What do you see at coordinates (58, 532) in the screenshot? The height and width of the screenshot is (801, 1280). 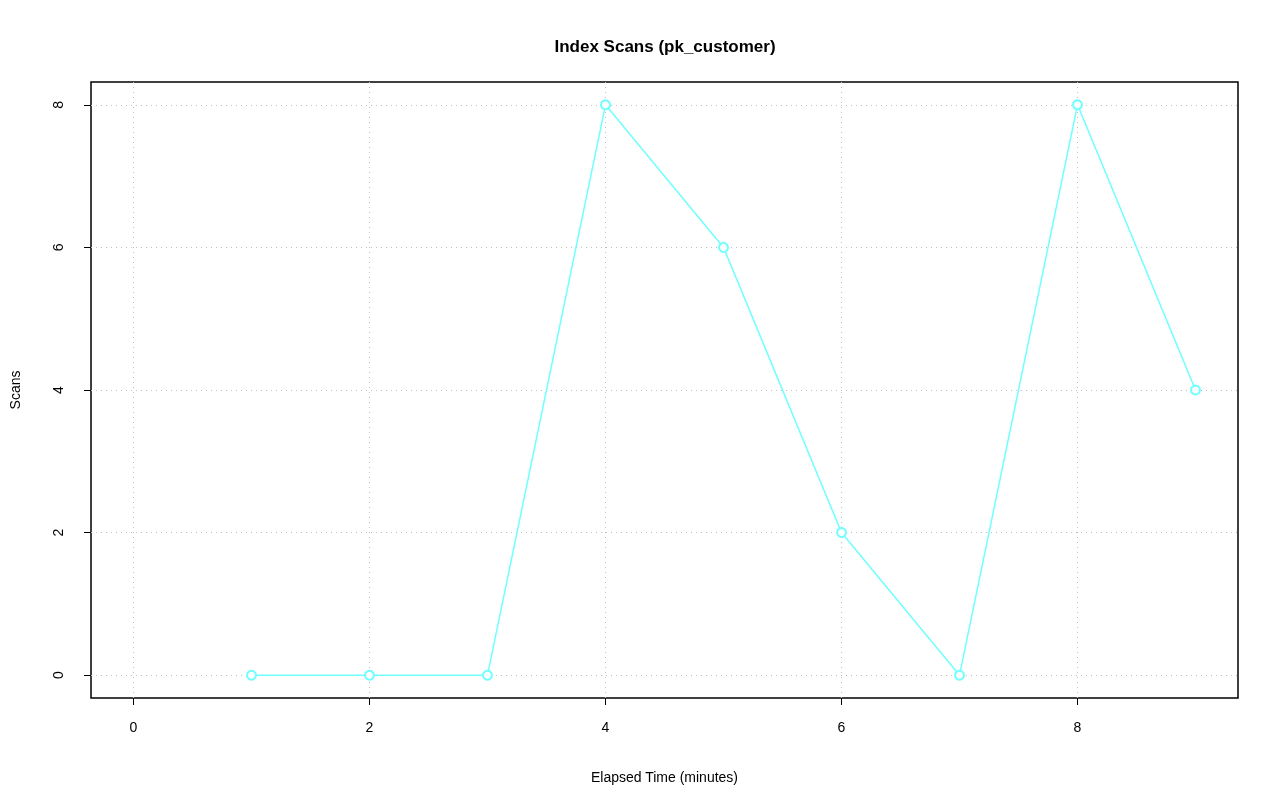 I see `y-tick-label: 2` at bounding box center [58, 532].